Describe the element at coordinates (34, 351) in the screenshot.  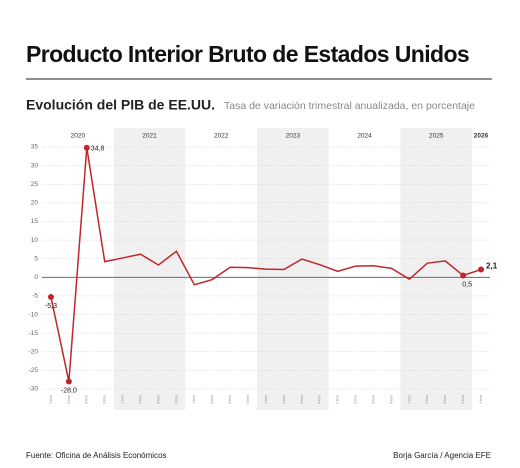
I see `y-tick-label: -20` at that location.